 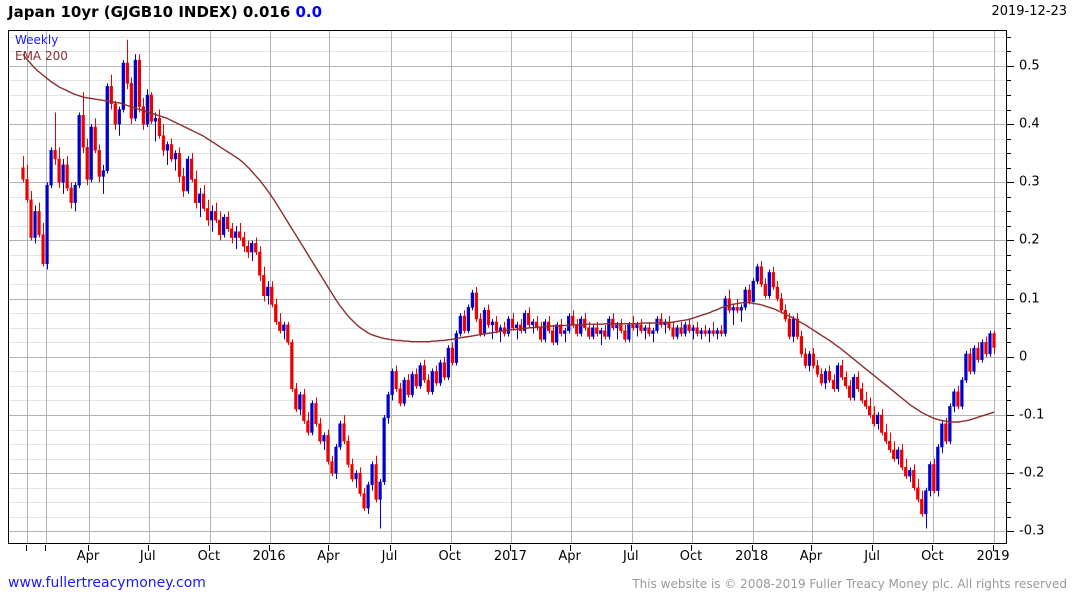 I want to click on site-link: www.fullertreacymoney.com, so click(x=107, y=583).